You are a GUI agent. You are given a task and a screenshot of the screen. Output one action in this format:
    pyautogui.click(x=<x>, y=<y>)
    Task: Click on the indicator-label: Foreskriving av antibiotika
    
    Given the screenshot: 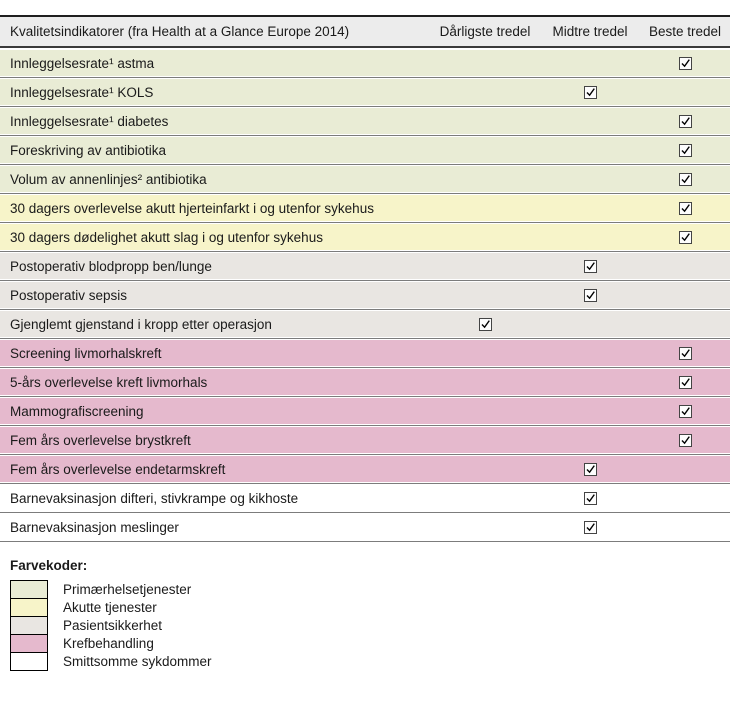 What is the action you would take?
    pyautogui.click(x=88, y=150)
    